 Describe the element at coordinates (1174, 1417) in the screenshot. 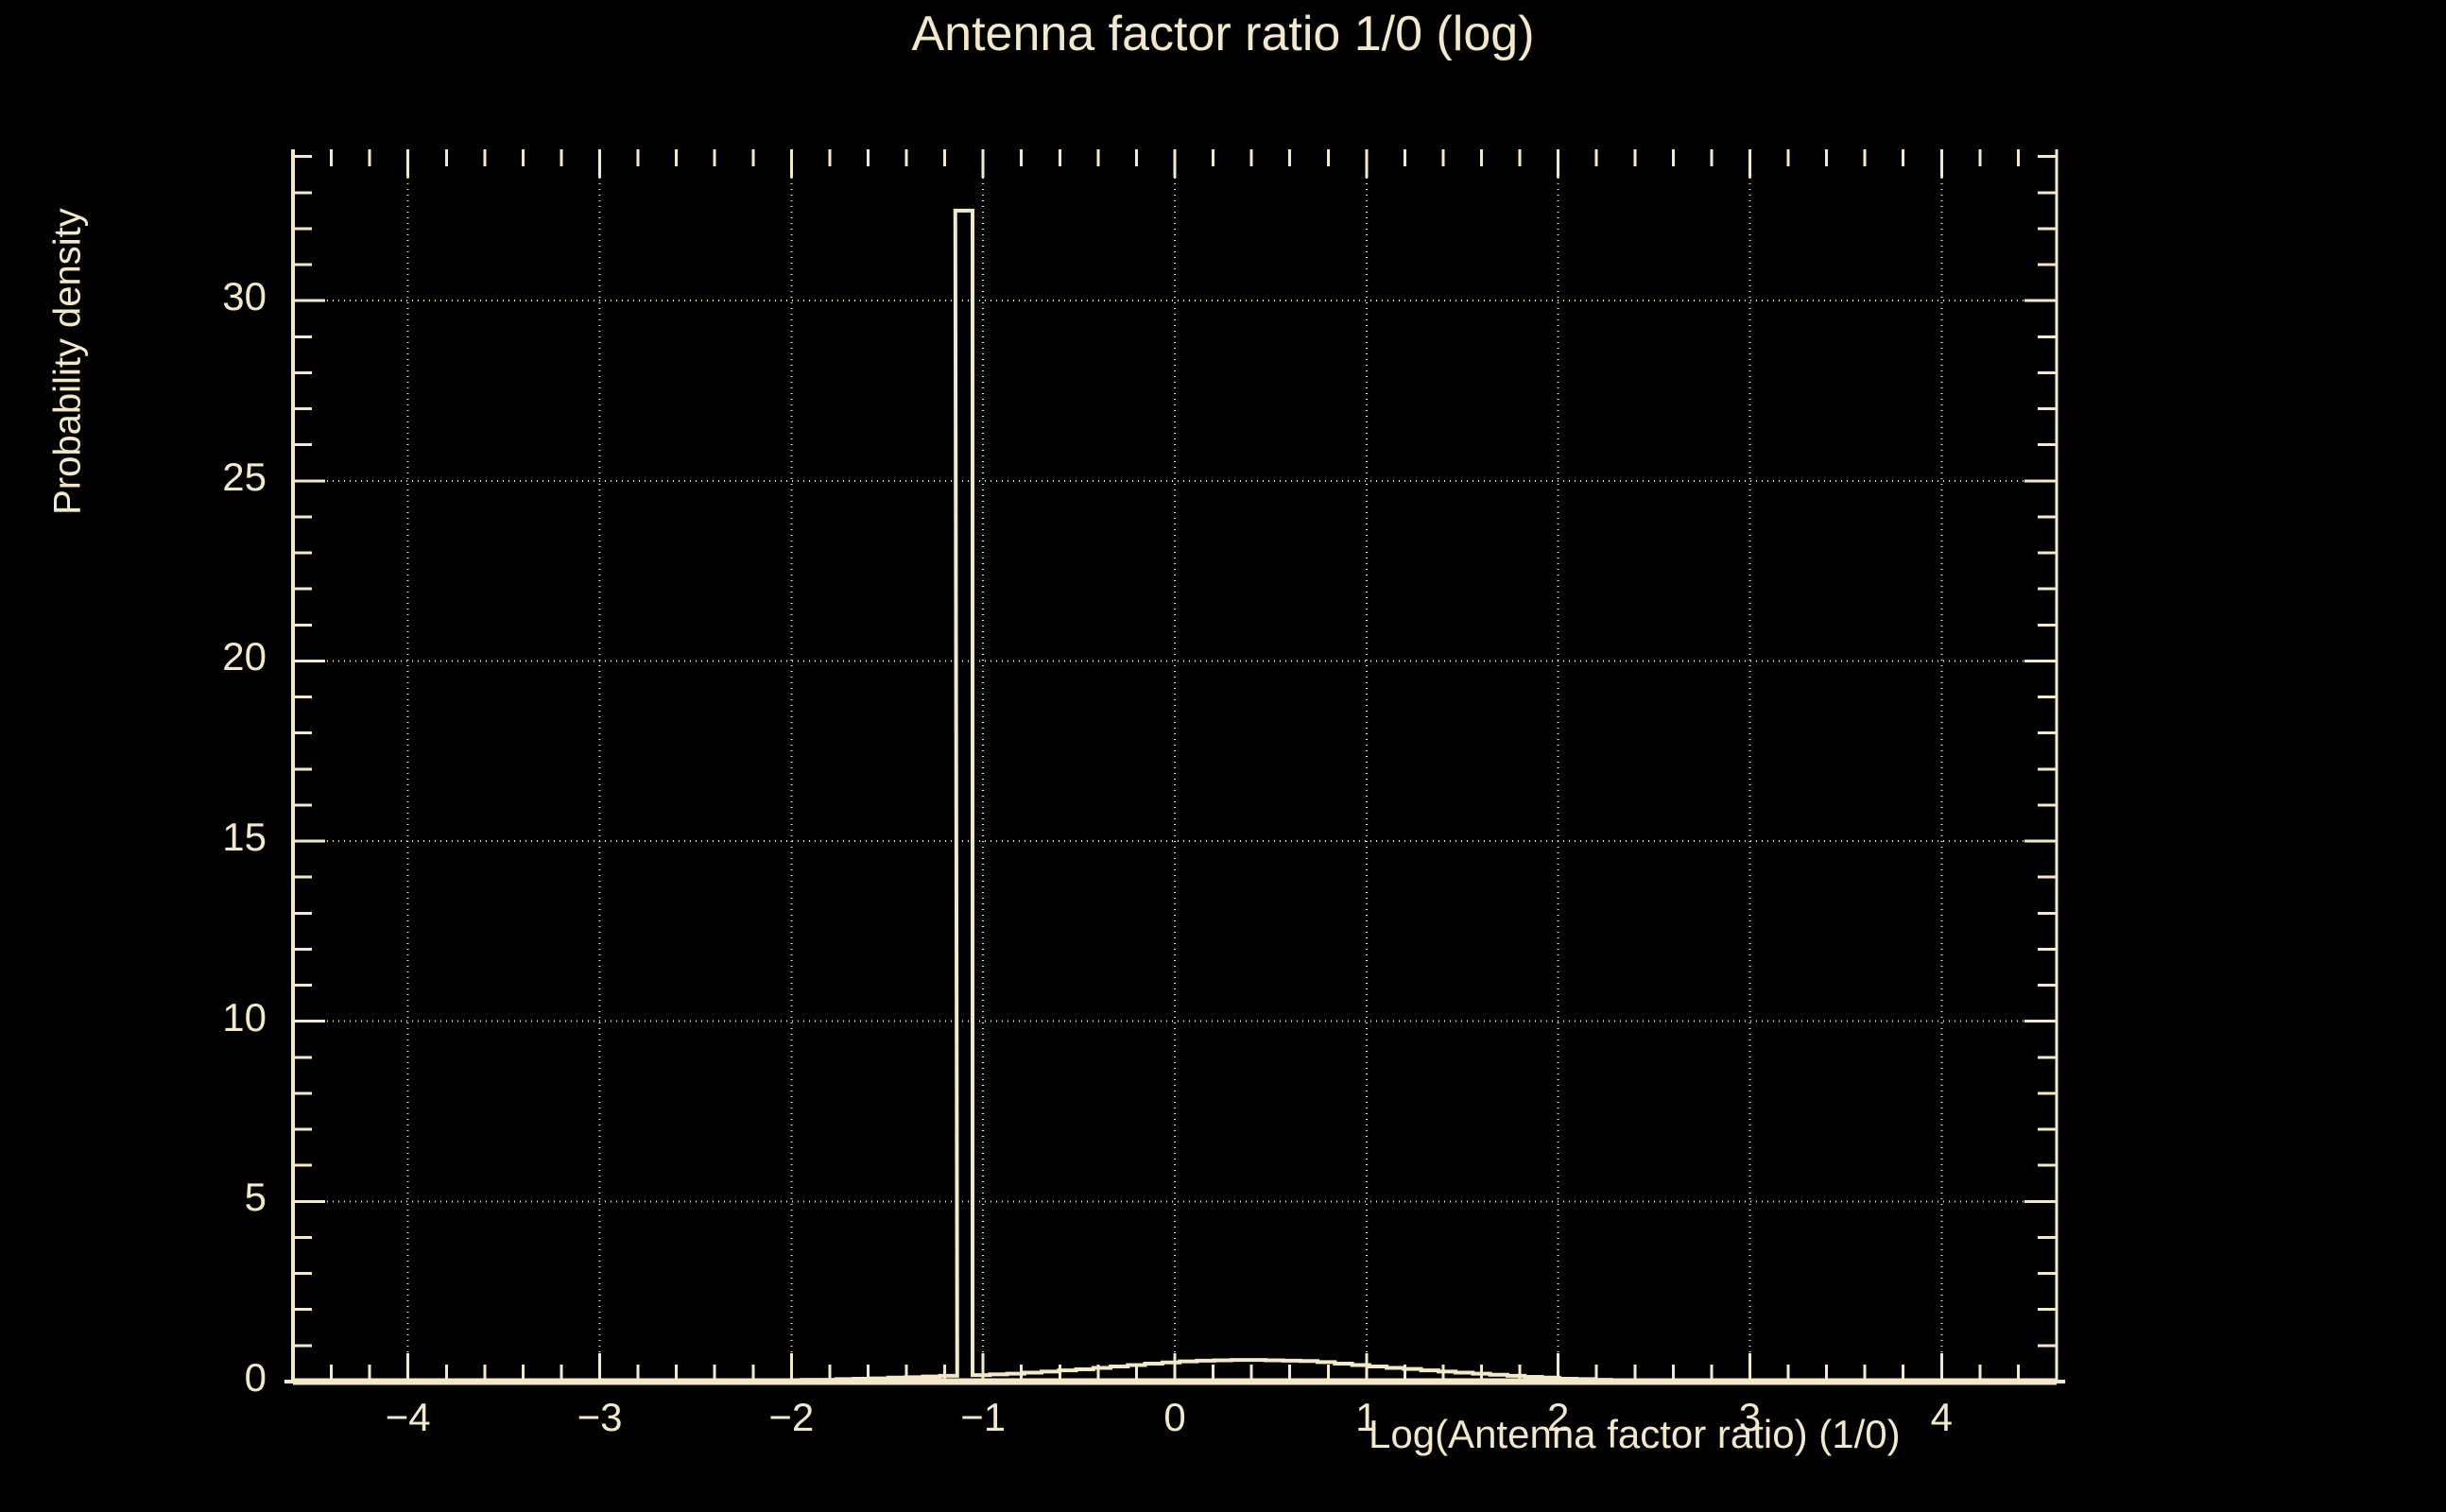

I see `x-tick-label: 0` at that location.